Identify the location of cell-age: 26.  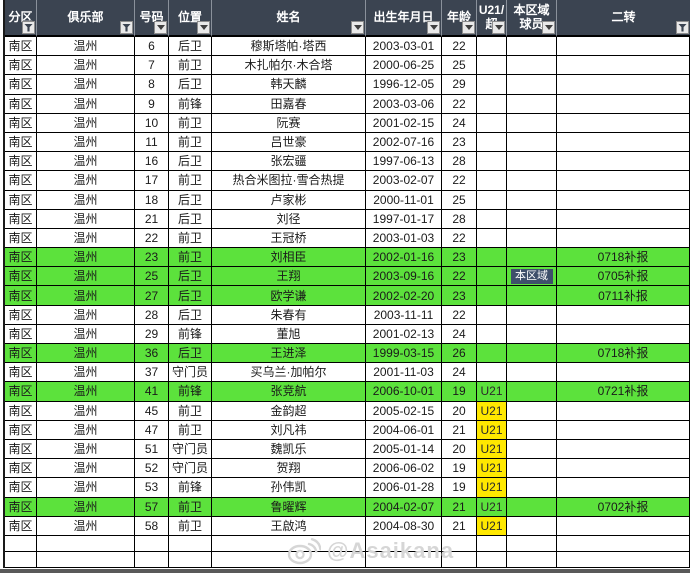
(459, 354).